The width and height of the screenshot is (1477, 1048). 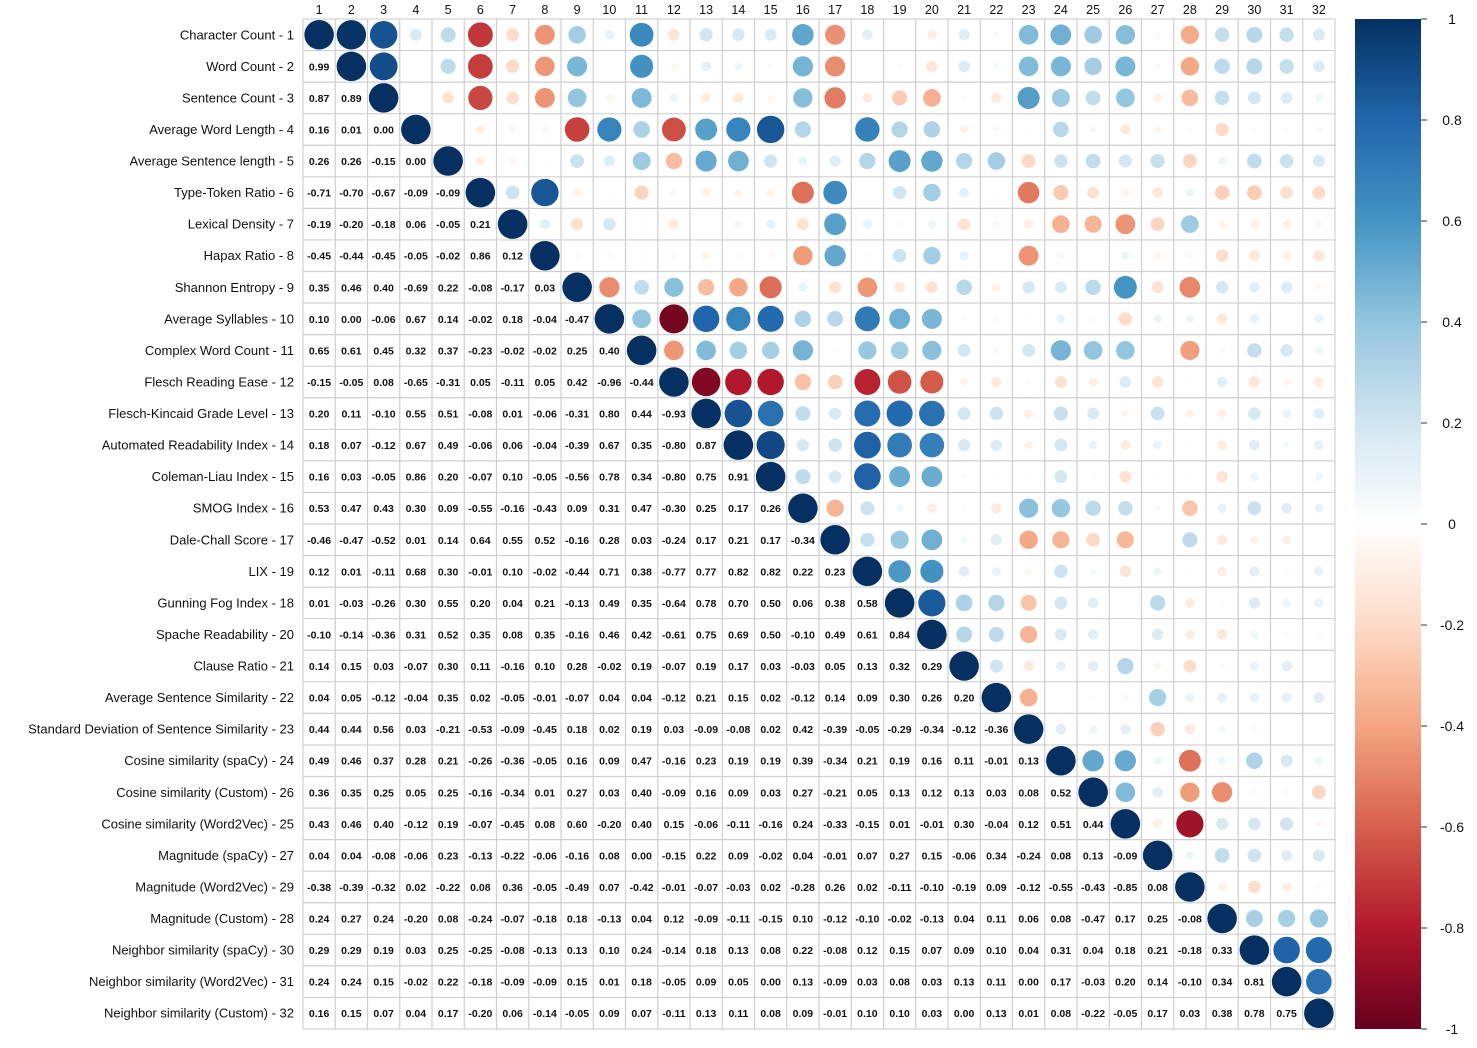 What do you see at coordinates (416, 320) in the screenshot?
I see `correlation-value: 0.67` at bounding box center [416, 320].